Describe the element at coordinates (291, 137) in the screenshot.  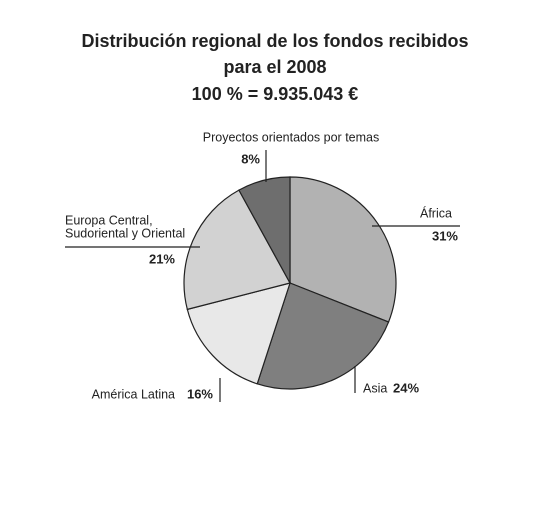
I see `slice-label: Proyectos orientados por temas` at that location.